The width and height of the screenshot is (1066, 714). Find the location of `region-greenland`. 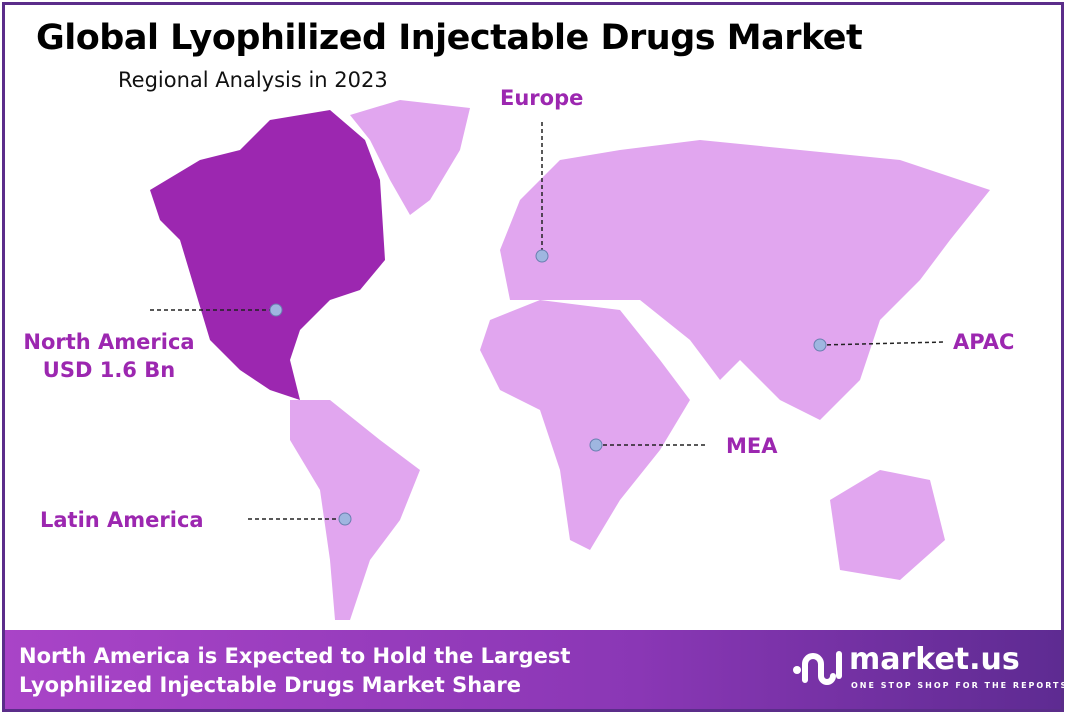

region-greenland is located at coordinates (410, 157).